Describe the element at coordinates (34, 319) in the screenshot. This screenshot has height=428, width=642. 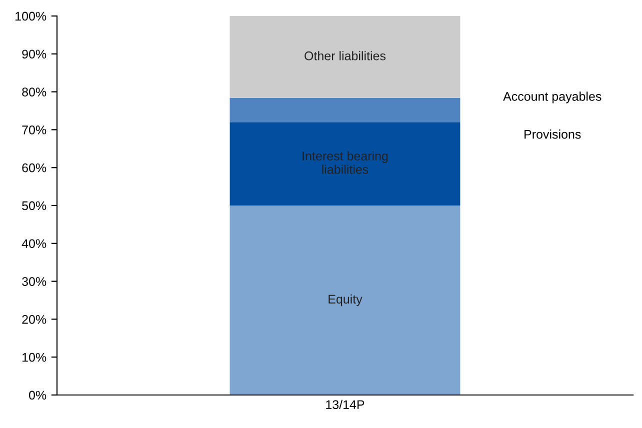
I see `y-tick-label: 20%` at that location.